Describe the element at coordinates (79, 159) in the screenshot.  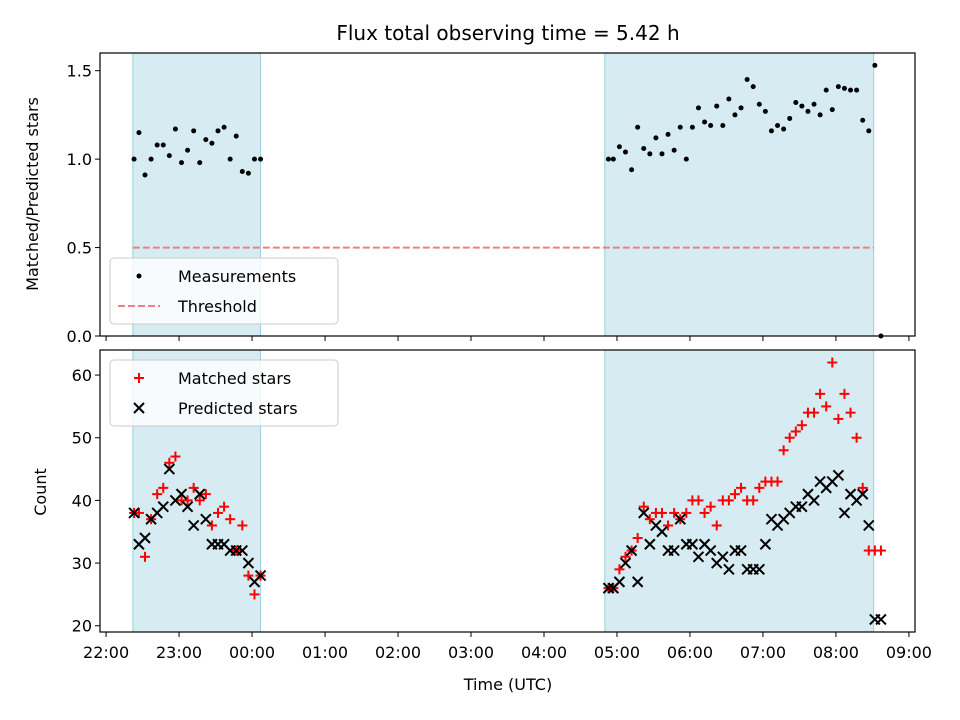
I see `top-y-tick-label: 1.0` at that location.